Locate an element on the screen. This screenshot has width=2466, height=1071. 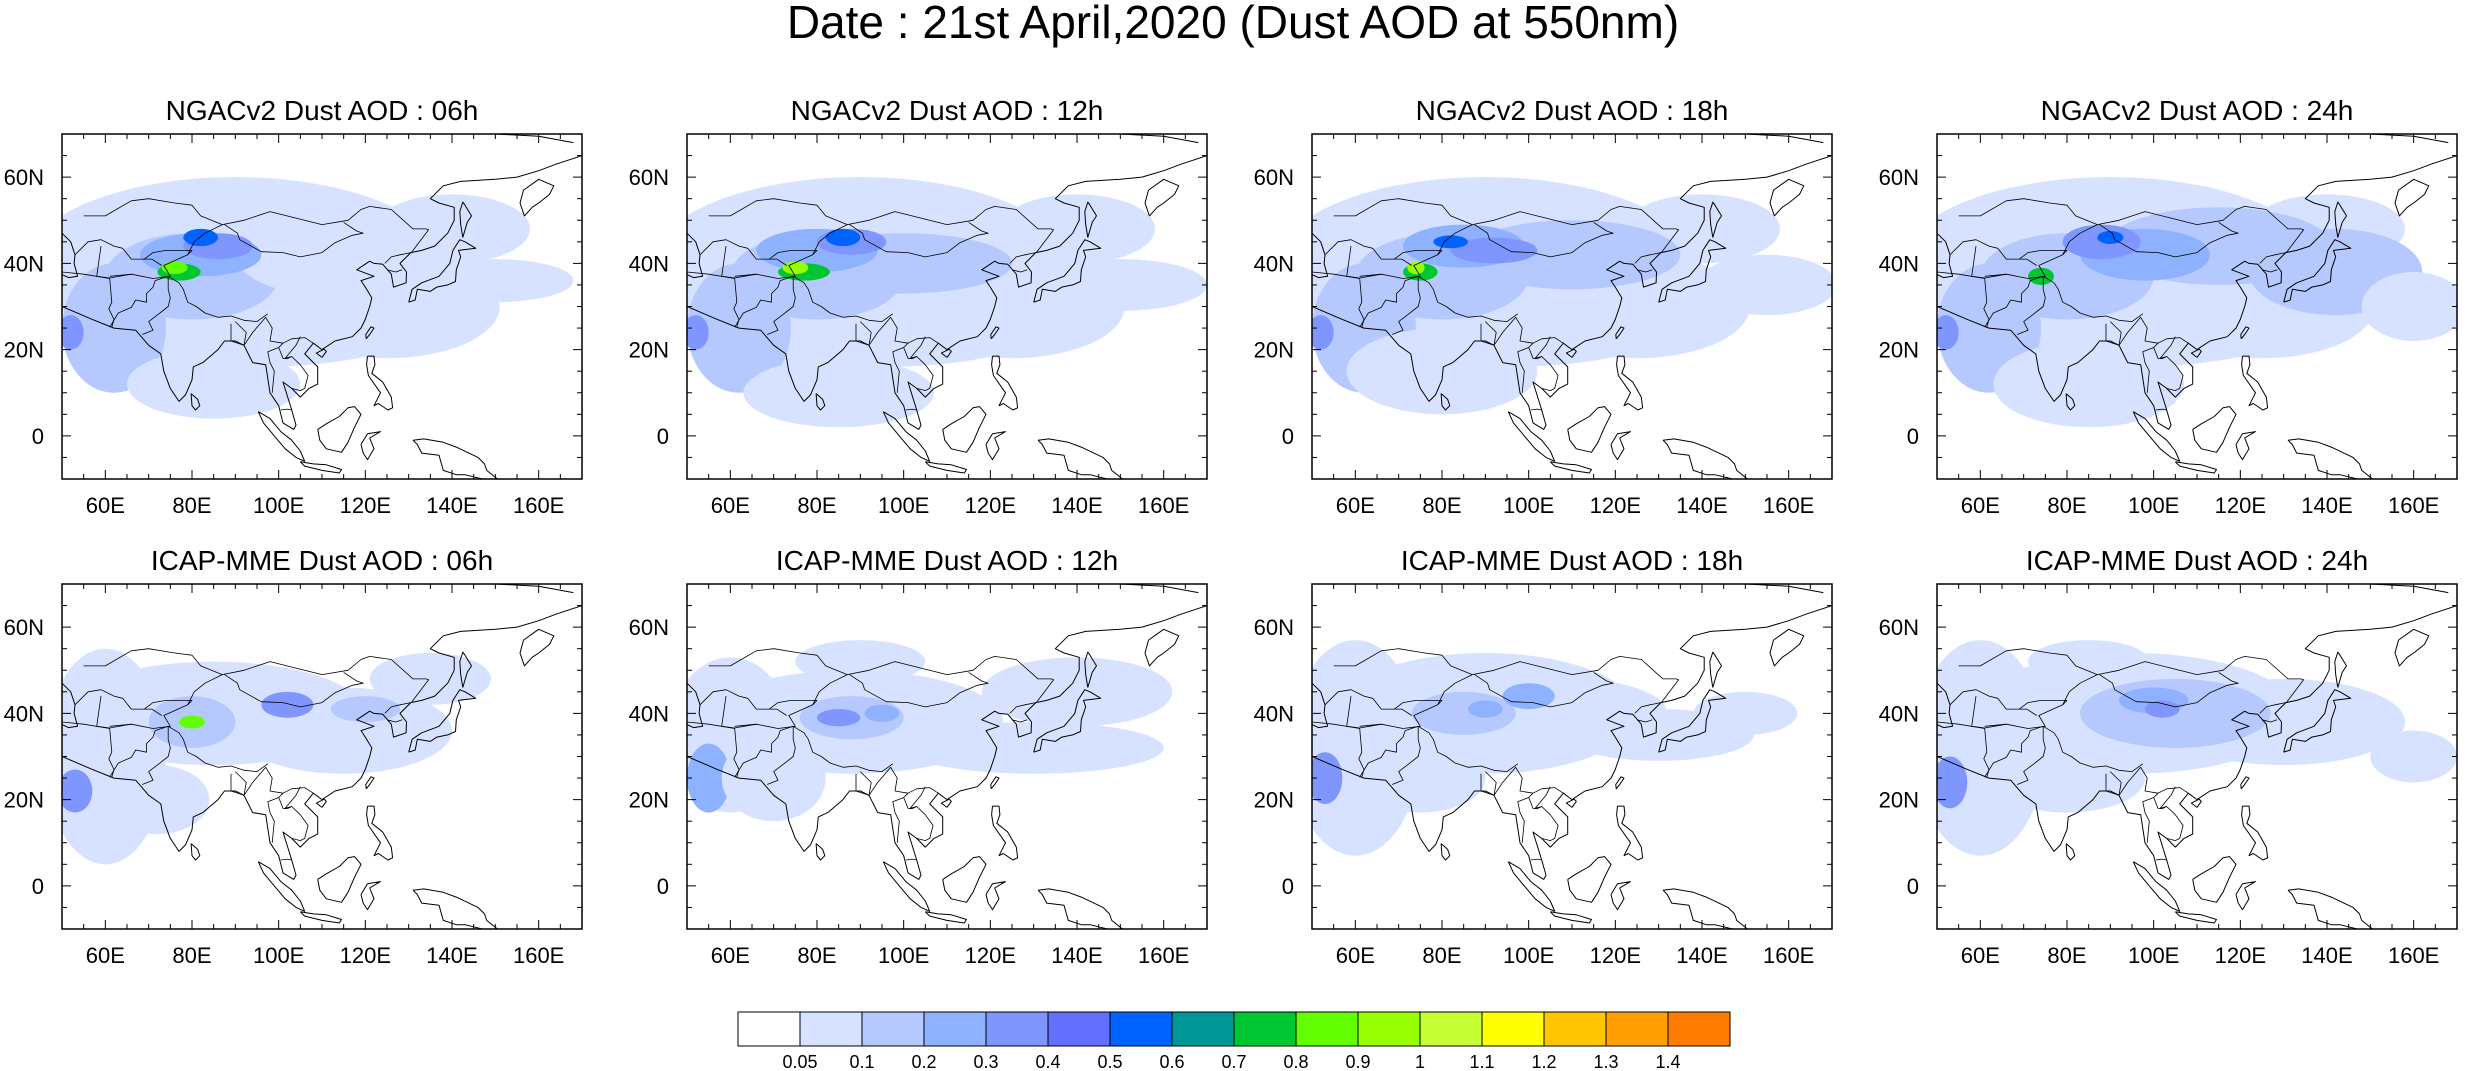
colorbar-label: 0.7 is located at coordinates (1233, 1061).